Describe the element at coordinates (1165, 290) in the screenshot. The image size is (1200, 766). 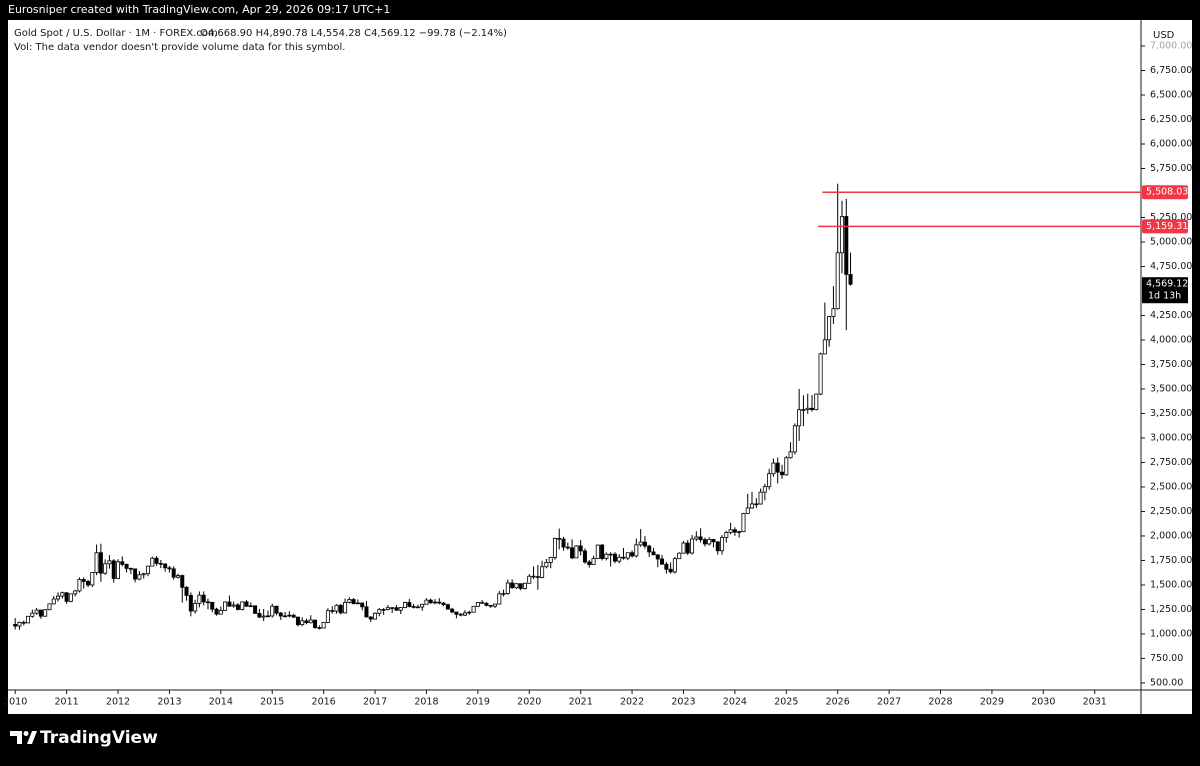
I see `last-price-box` at that location.